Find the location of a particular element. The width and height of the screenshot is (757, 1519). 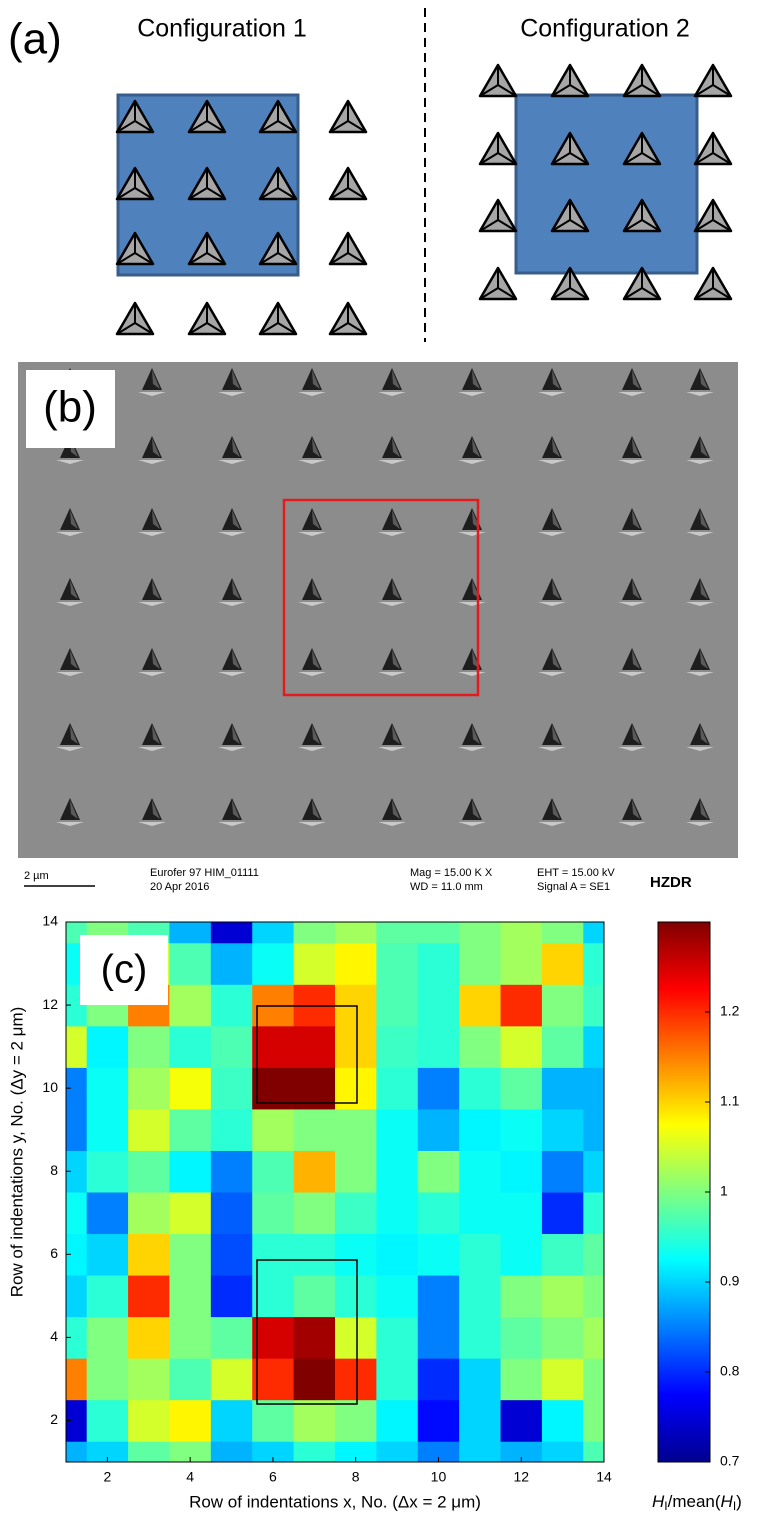

y-tick-label: 10 is located at coordinates (50, 1087).